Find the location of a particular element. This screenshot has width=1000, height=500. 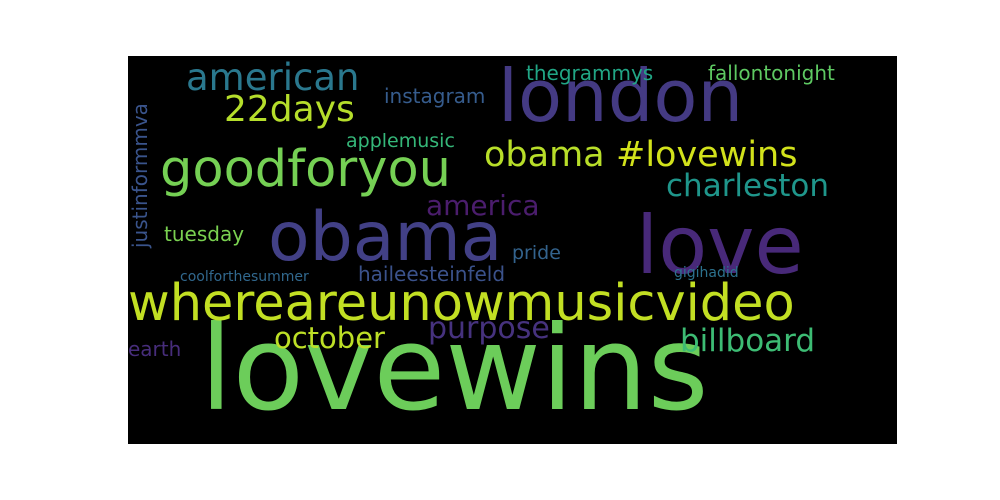

word-obama-large: obama is located at coordinates (385, 237).